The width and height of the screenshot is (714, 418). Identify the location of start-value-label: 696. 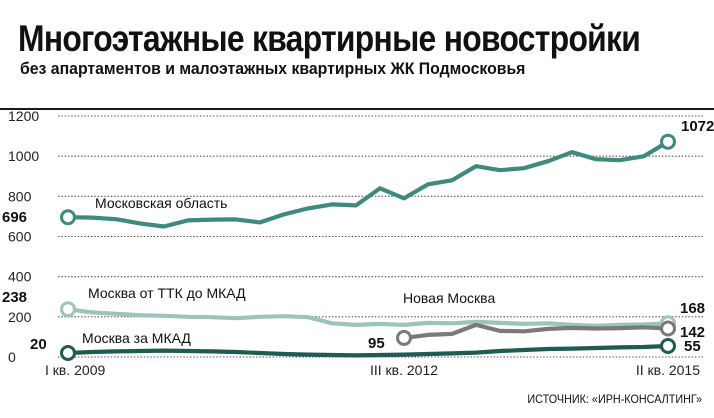
(14, 217).